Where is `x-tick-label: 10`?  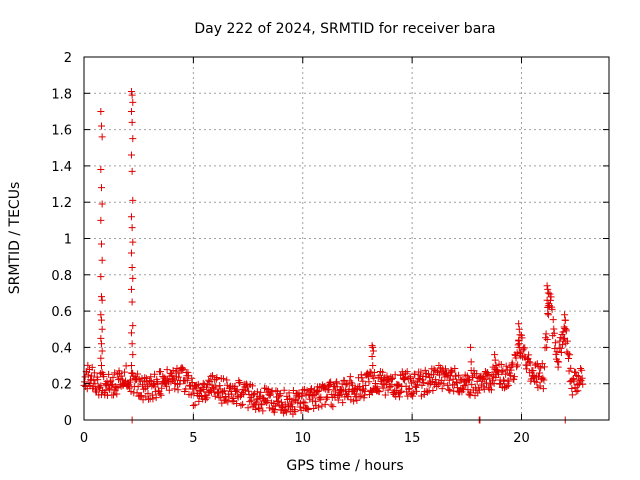 x-tick-label: 10 is located at coordinates (302, 438).